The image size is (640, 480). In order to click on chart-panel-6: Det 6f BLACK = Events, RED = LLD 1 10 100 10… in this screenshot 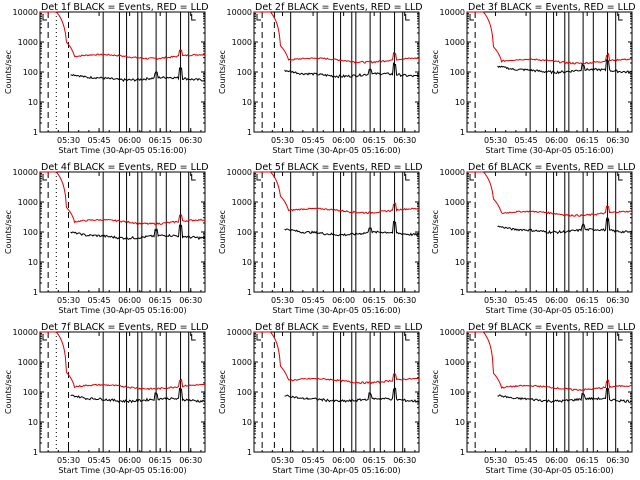, I will do `click(533, 238)`.